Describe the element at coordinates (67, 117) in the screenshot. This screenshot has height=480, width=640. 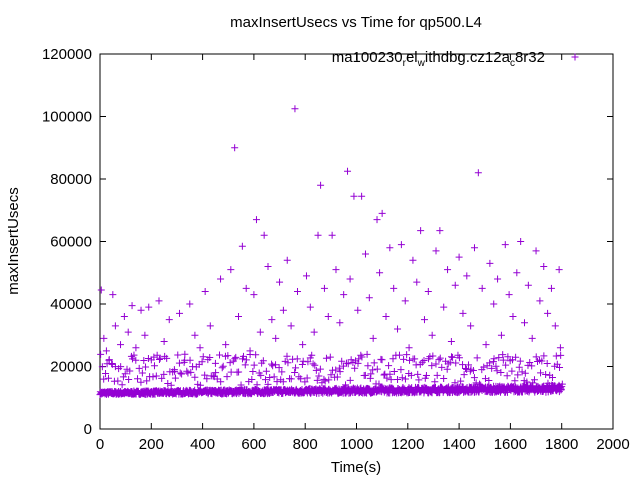
I see `y-tick-label: 100000` at that location.